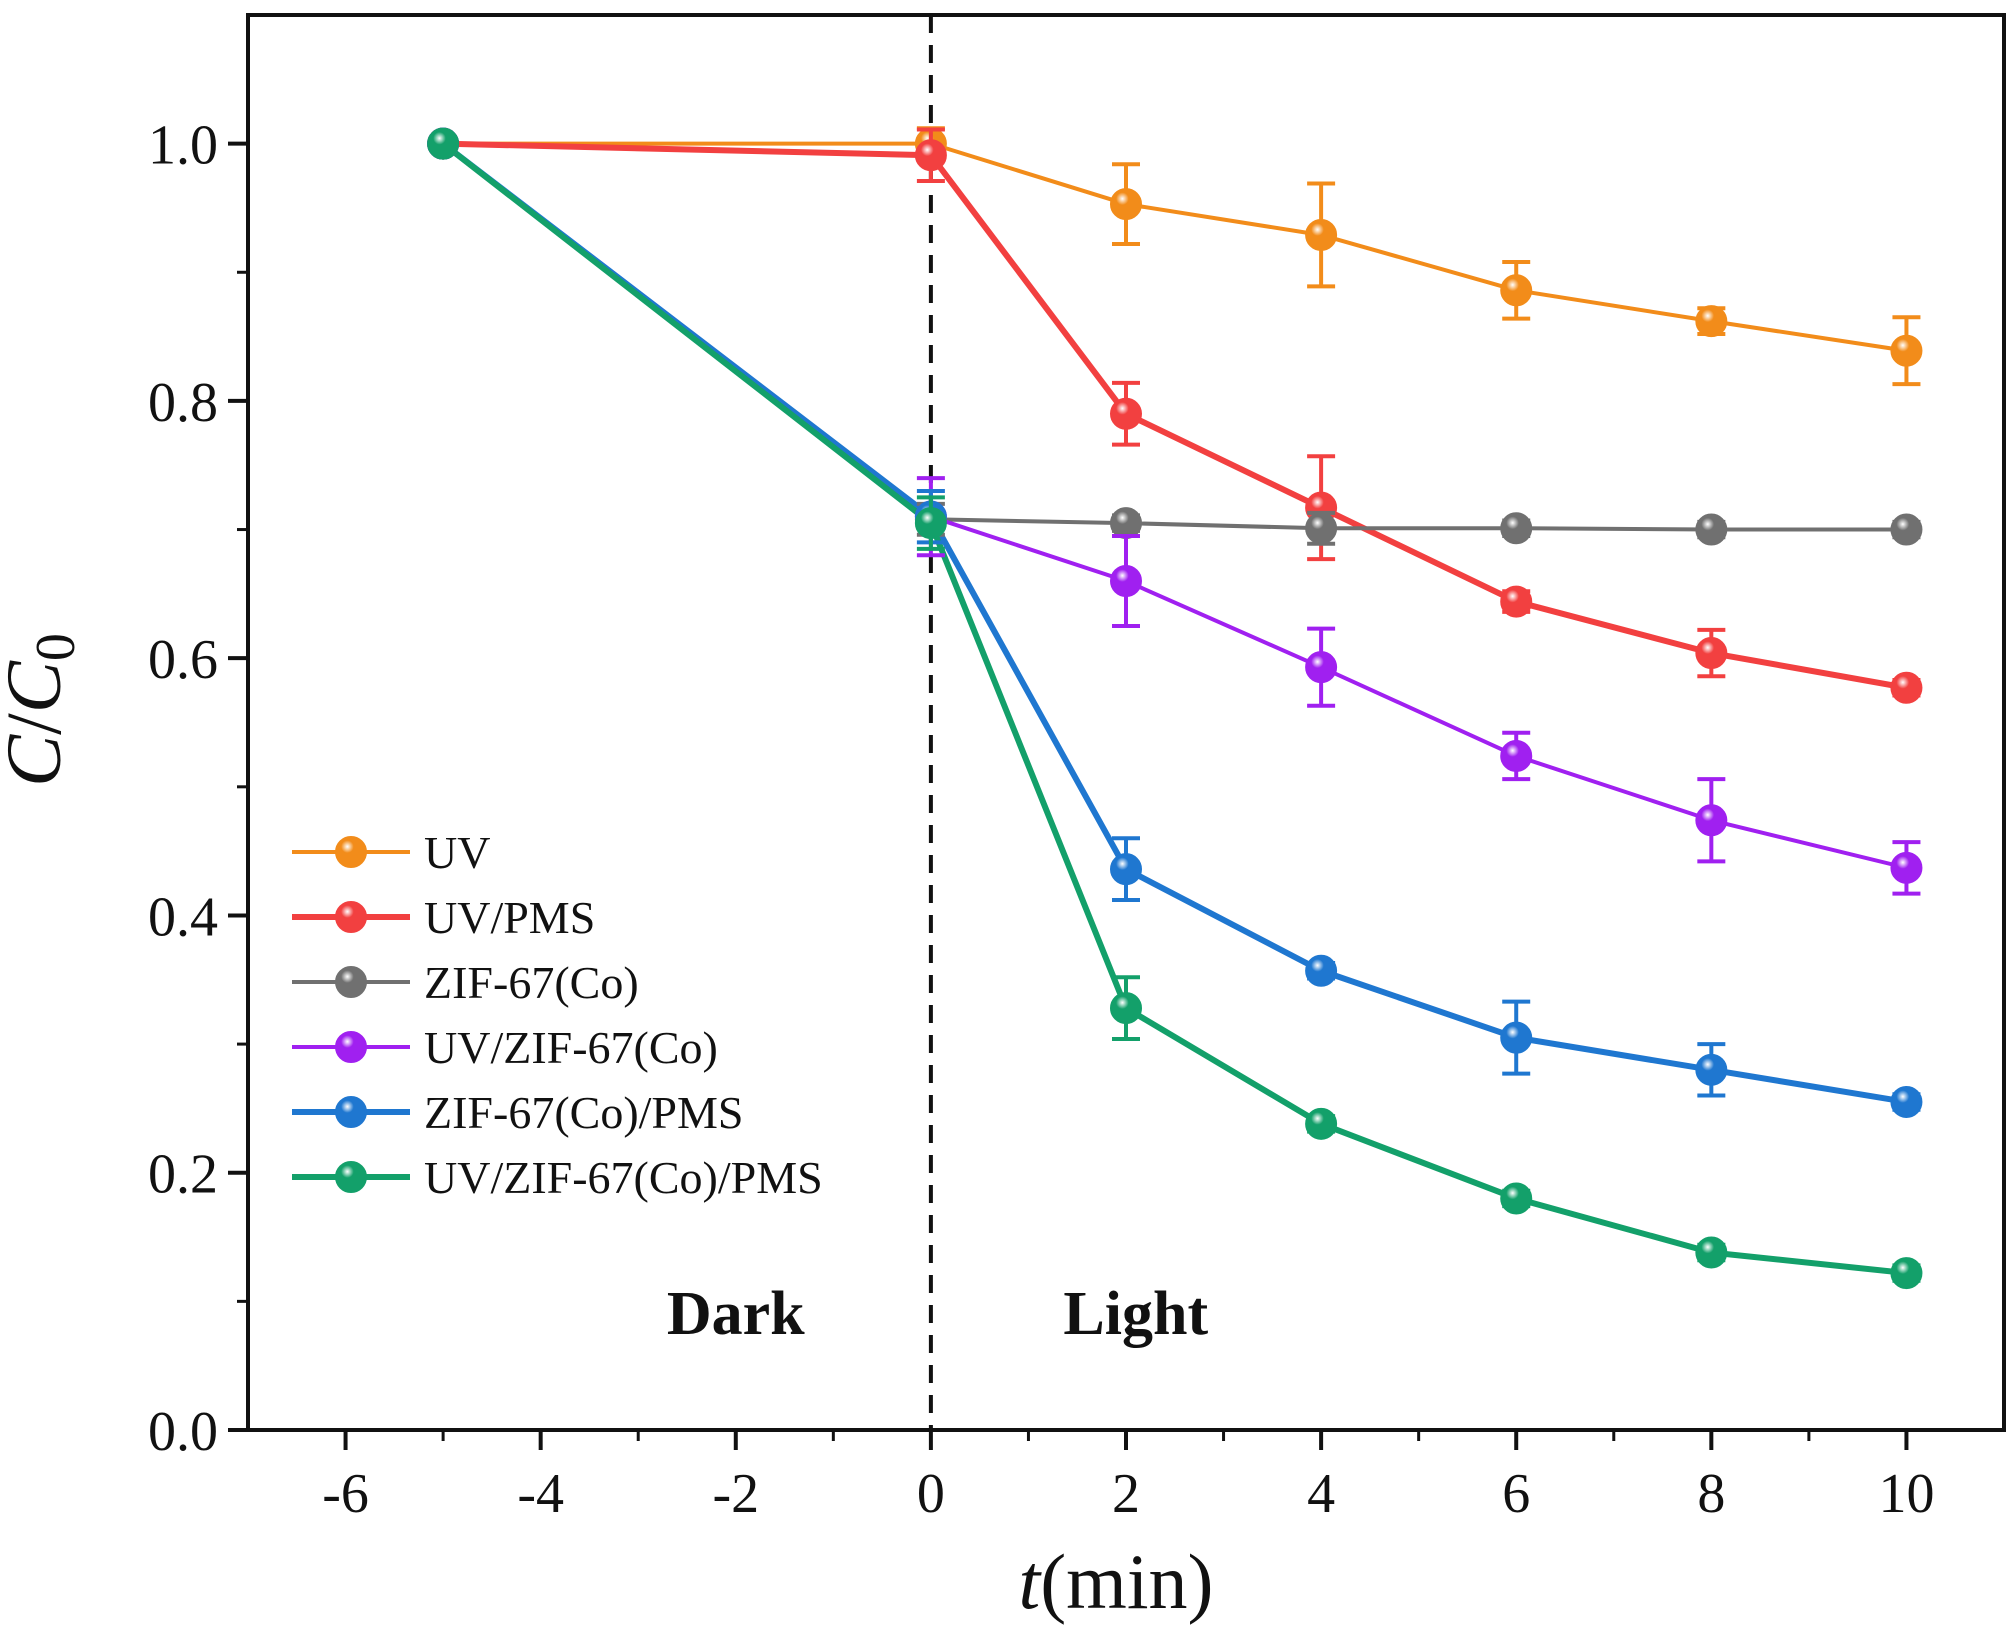  Describe the element at coordinates (571, 1047) in the screenshot. I see `legend-label: UV/ZIF-67(Co)` at that location.